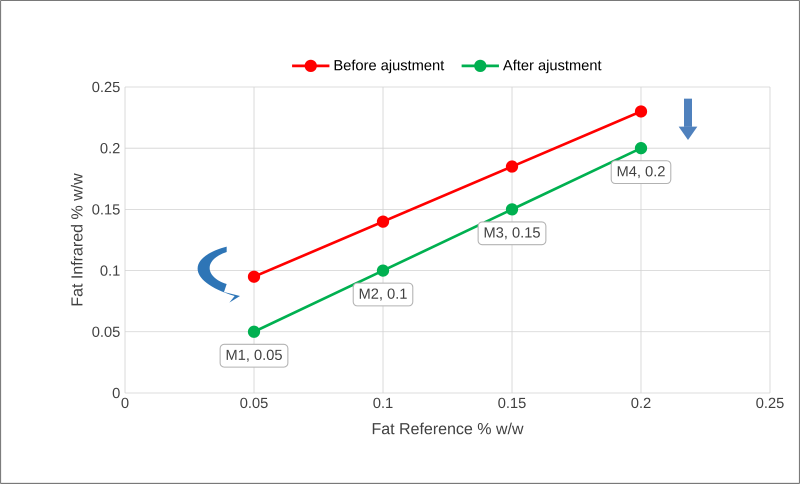 The image size is (800, 484). What do you see at coordinates (106, 87) in the screenshot?
I see `y-tick-label: 0.25` at bounding box center [106, 87].